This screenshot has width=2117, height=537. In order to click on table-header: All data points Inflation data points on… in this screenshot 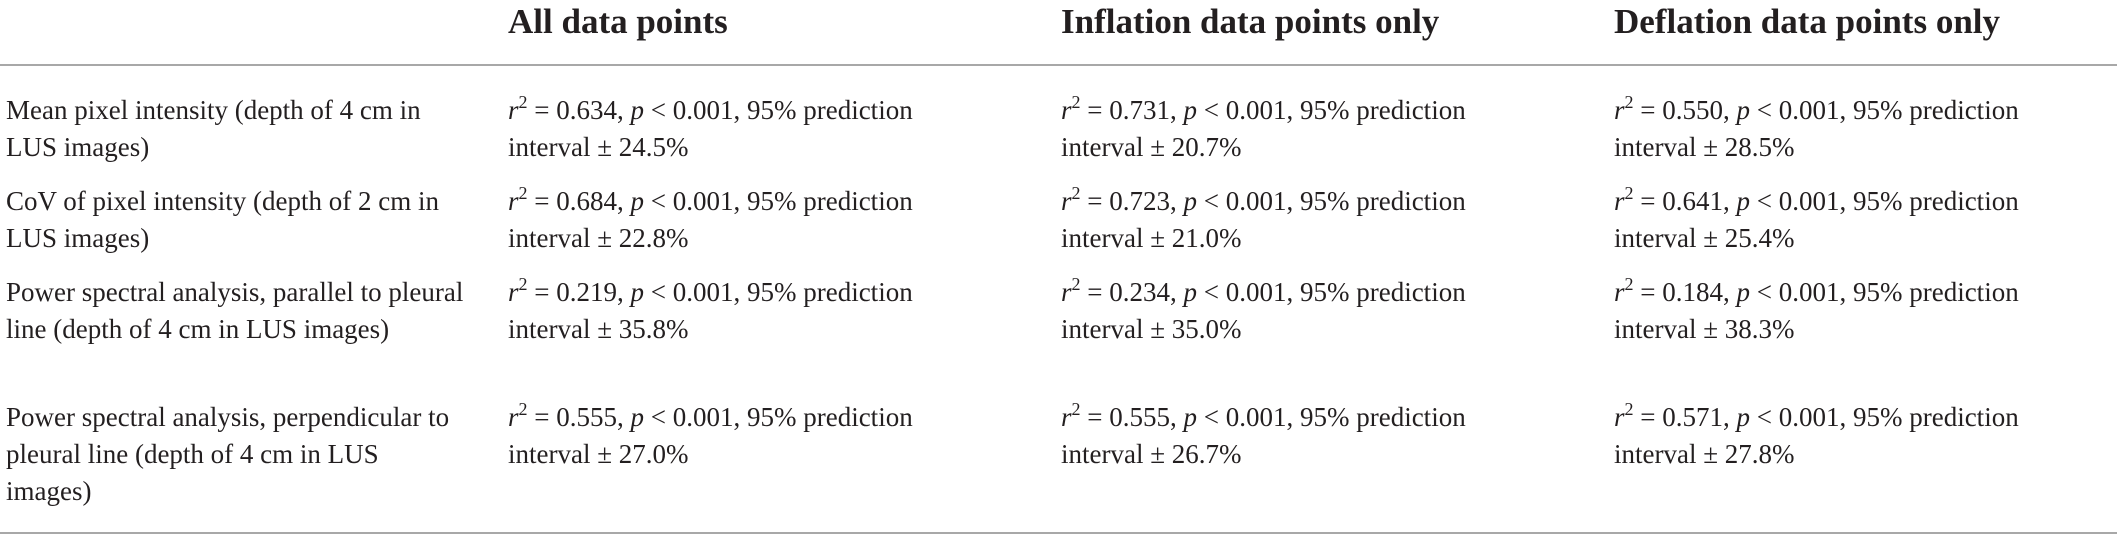, I will do `click(1058, 32)`.